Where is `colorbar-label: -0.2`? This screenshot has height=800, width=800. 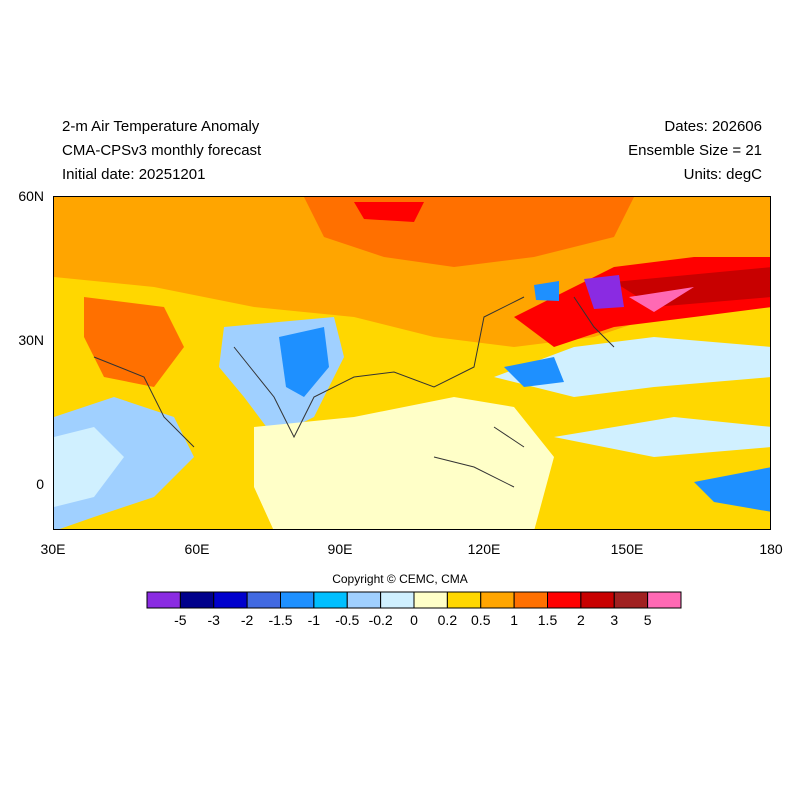 colorbar-label: -0.2 is located at coordinates (380, 620).